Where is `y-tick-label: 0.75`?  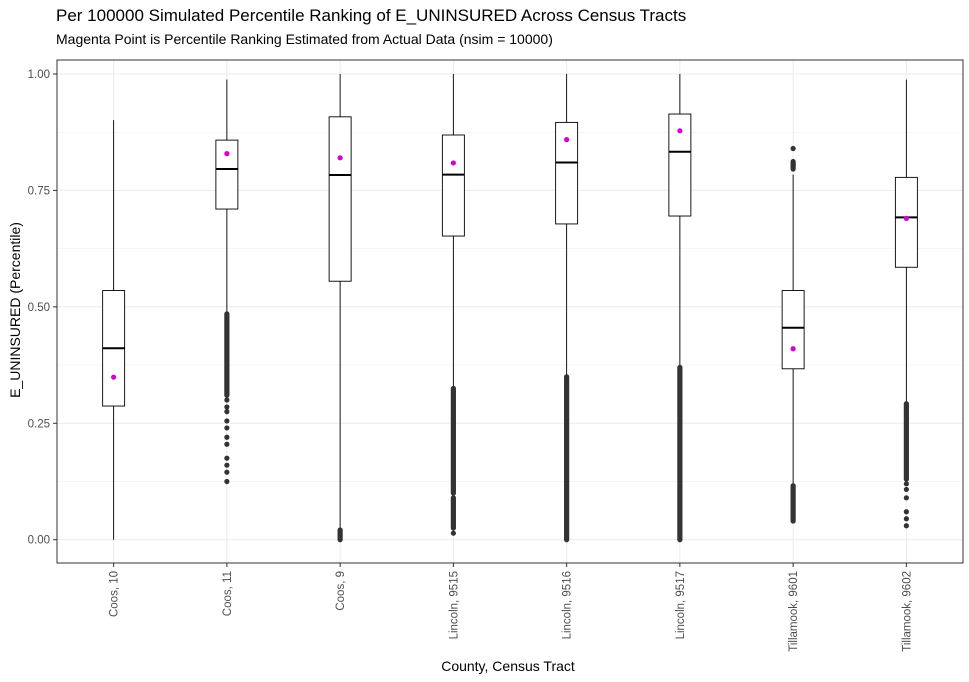
y-tick-label: 0.75 is located at coordinates (39, 191).